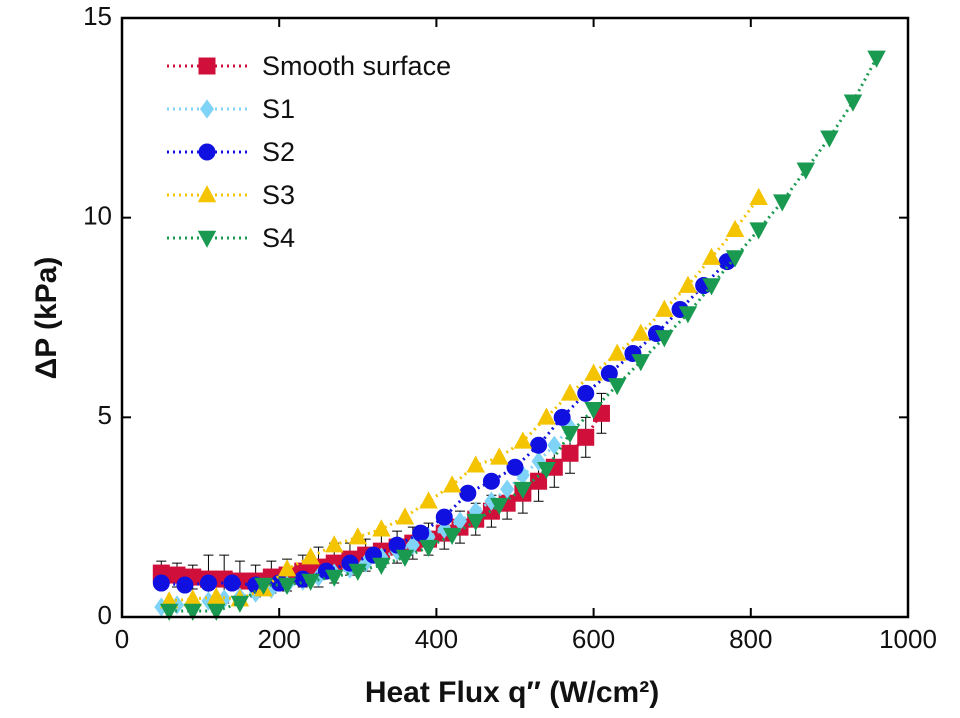  Describe the element at coordinates (97, 216) in the screenshot. I see `y-tick-label: 10` at that location.